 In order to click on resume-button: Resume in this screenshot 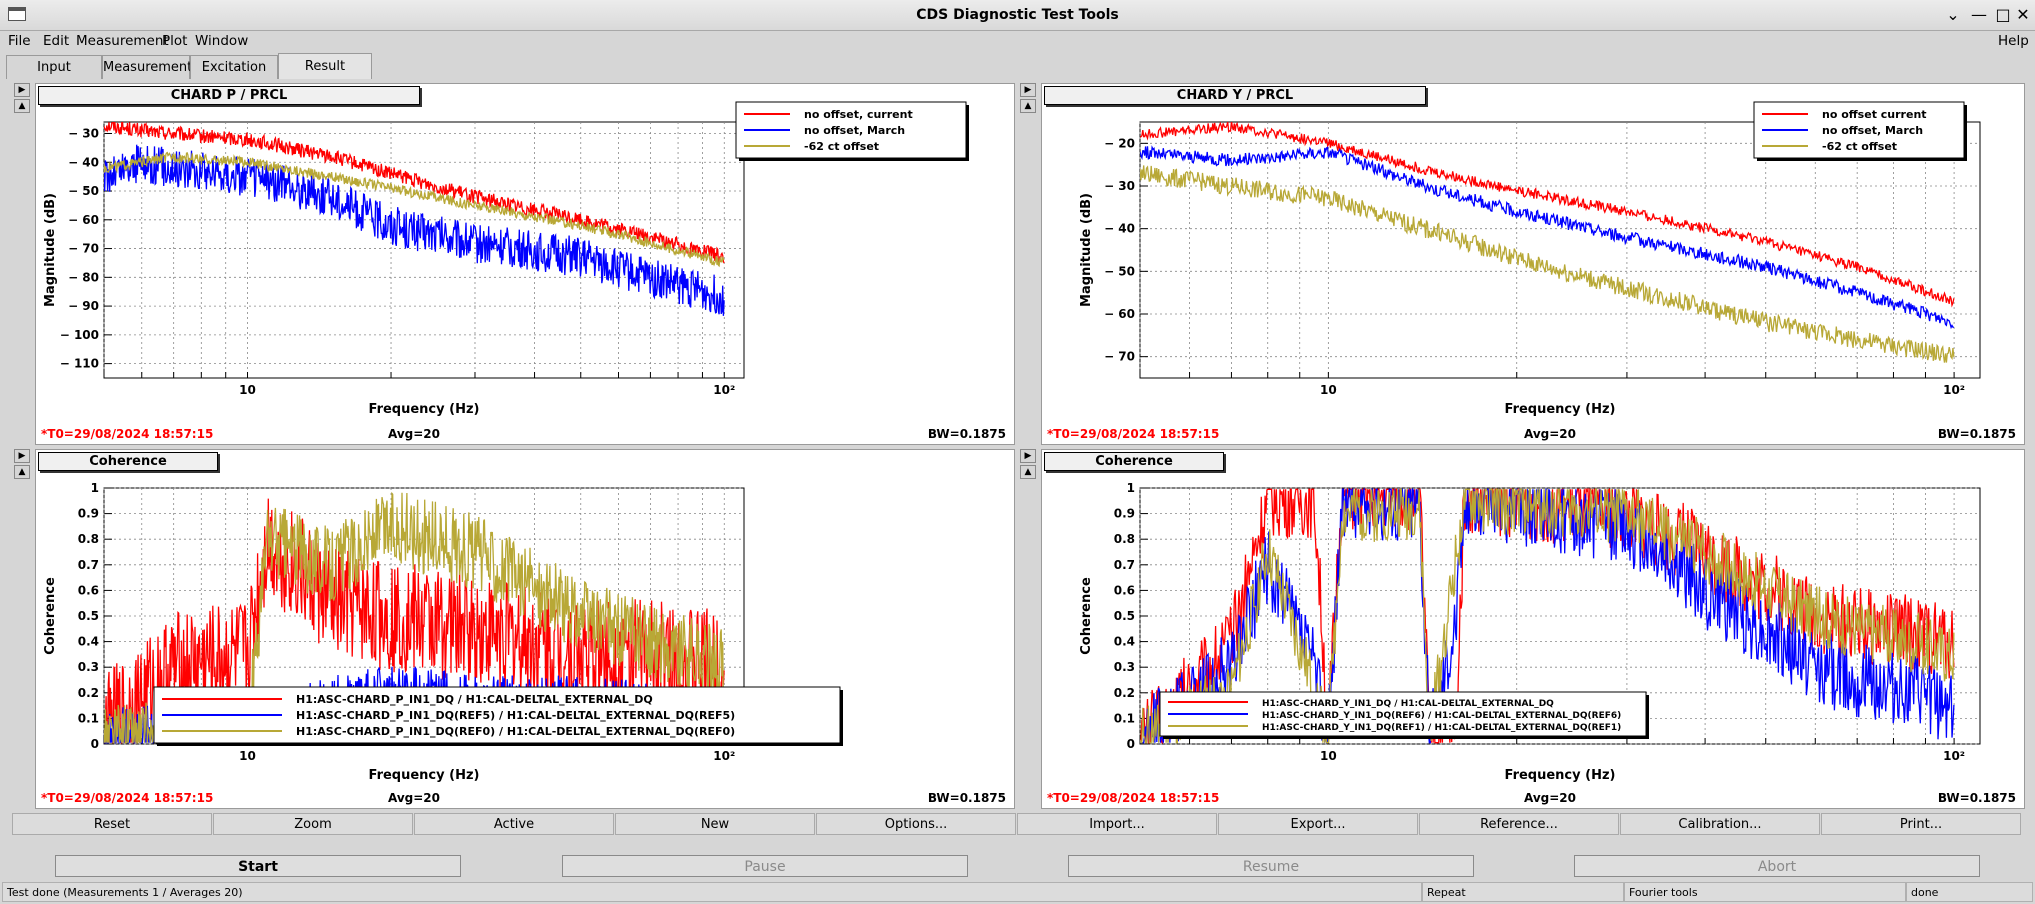, I will do `click(1271, 866)`.